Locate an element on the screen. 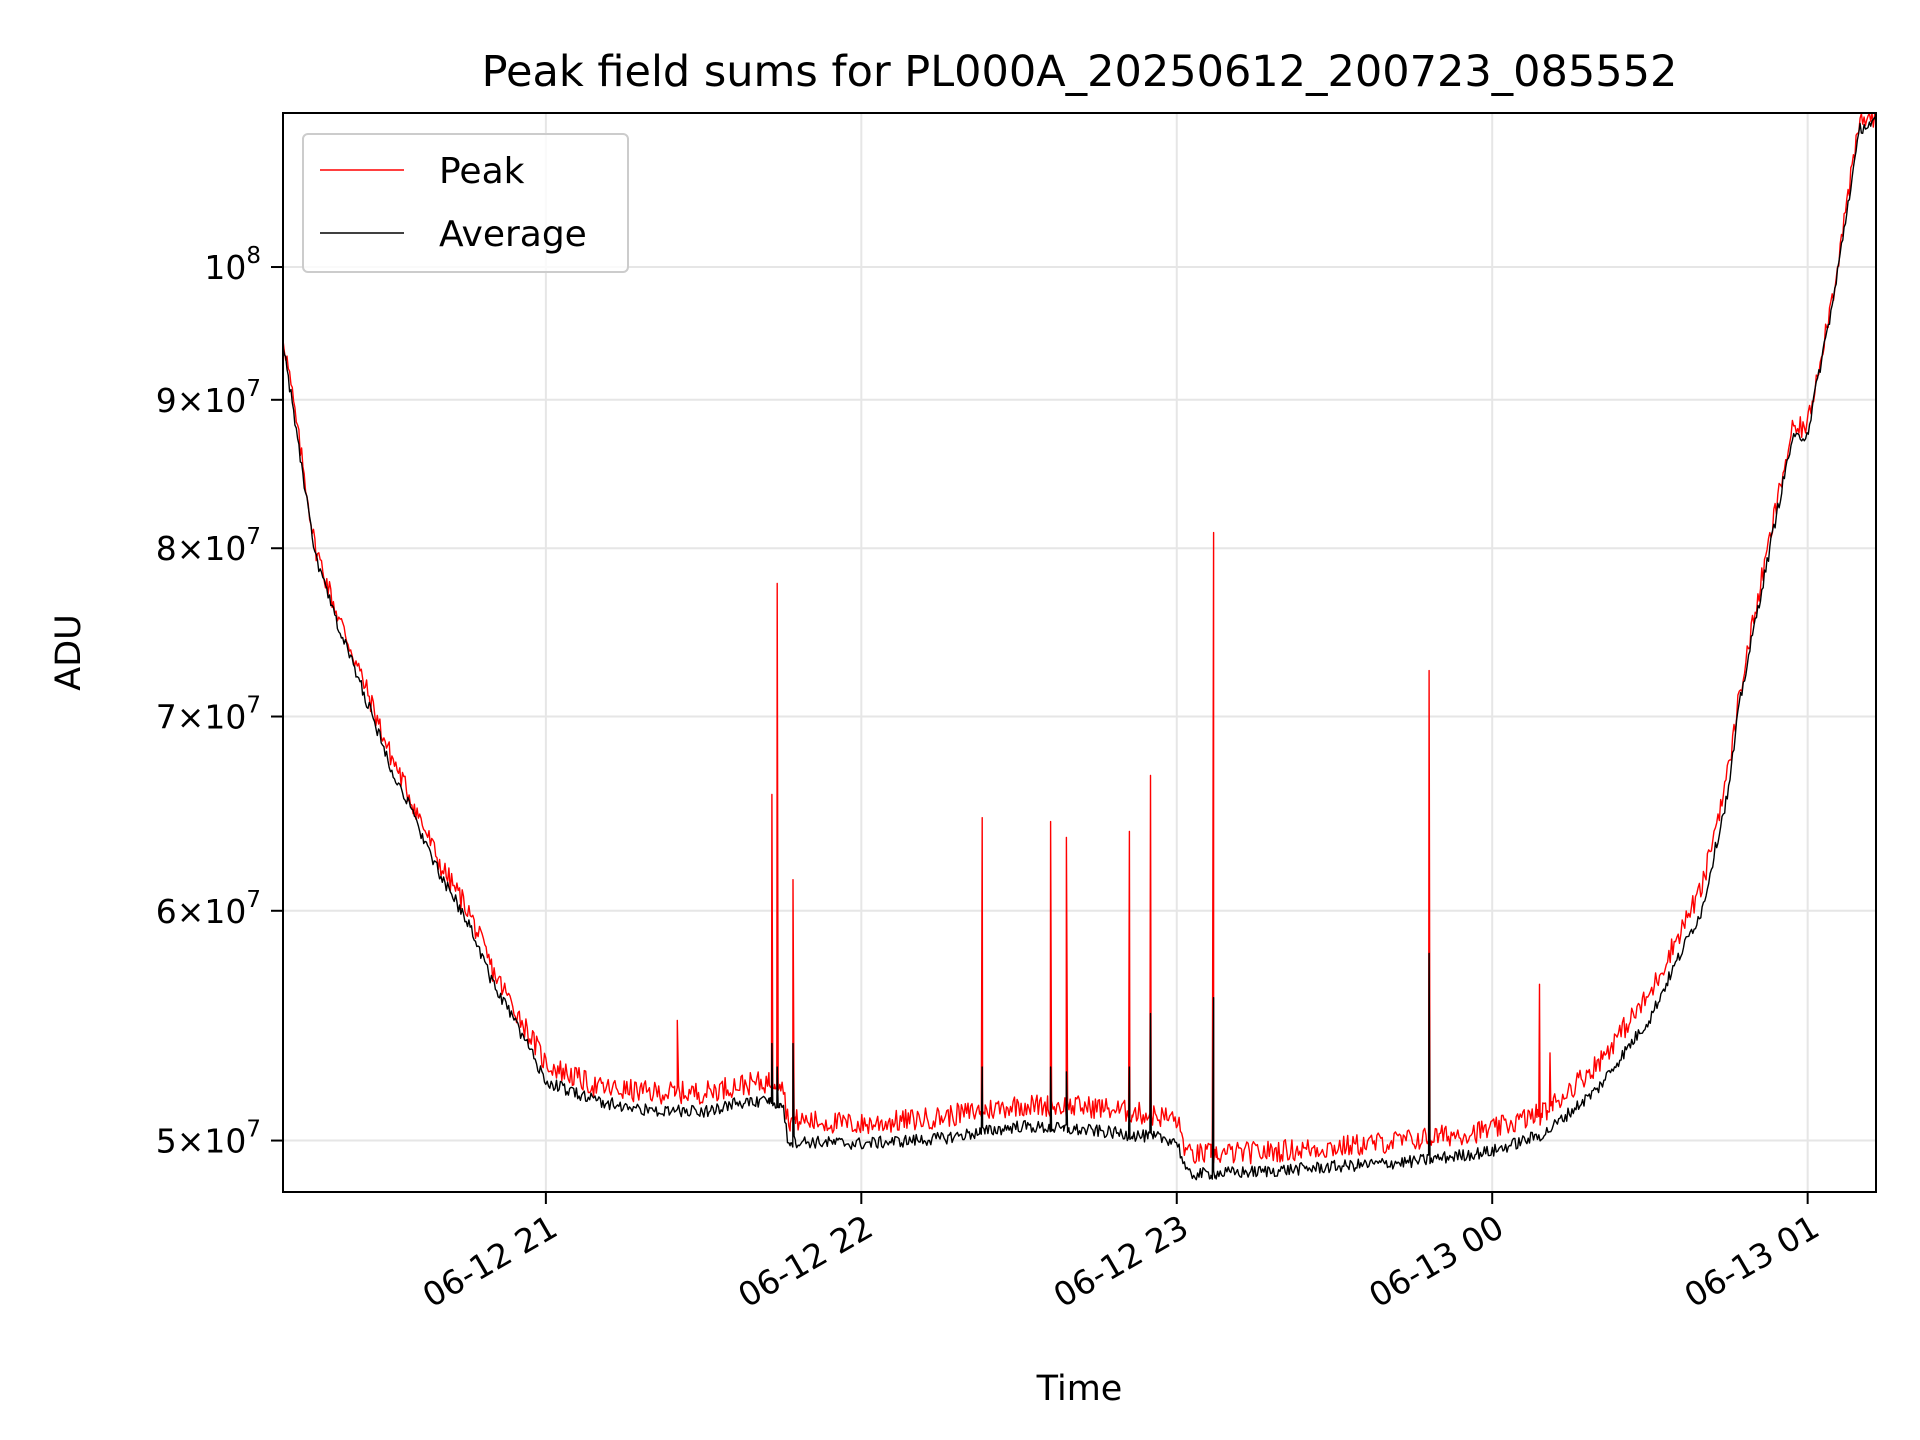 This screenshot has height=1440, width=1920. legend-box is located at coordinates (465, 203).